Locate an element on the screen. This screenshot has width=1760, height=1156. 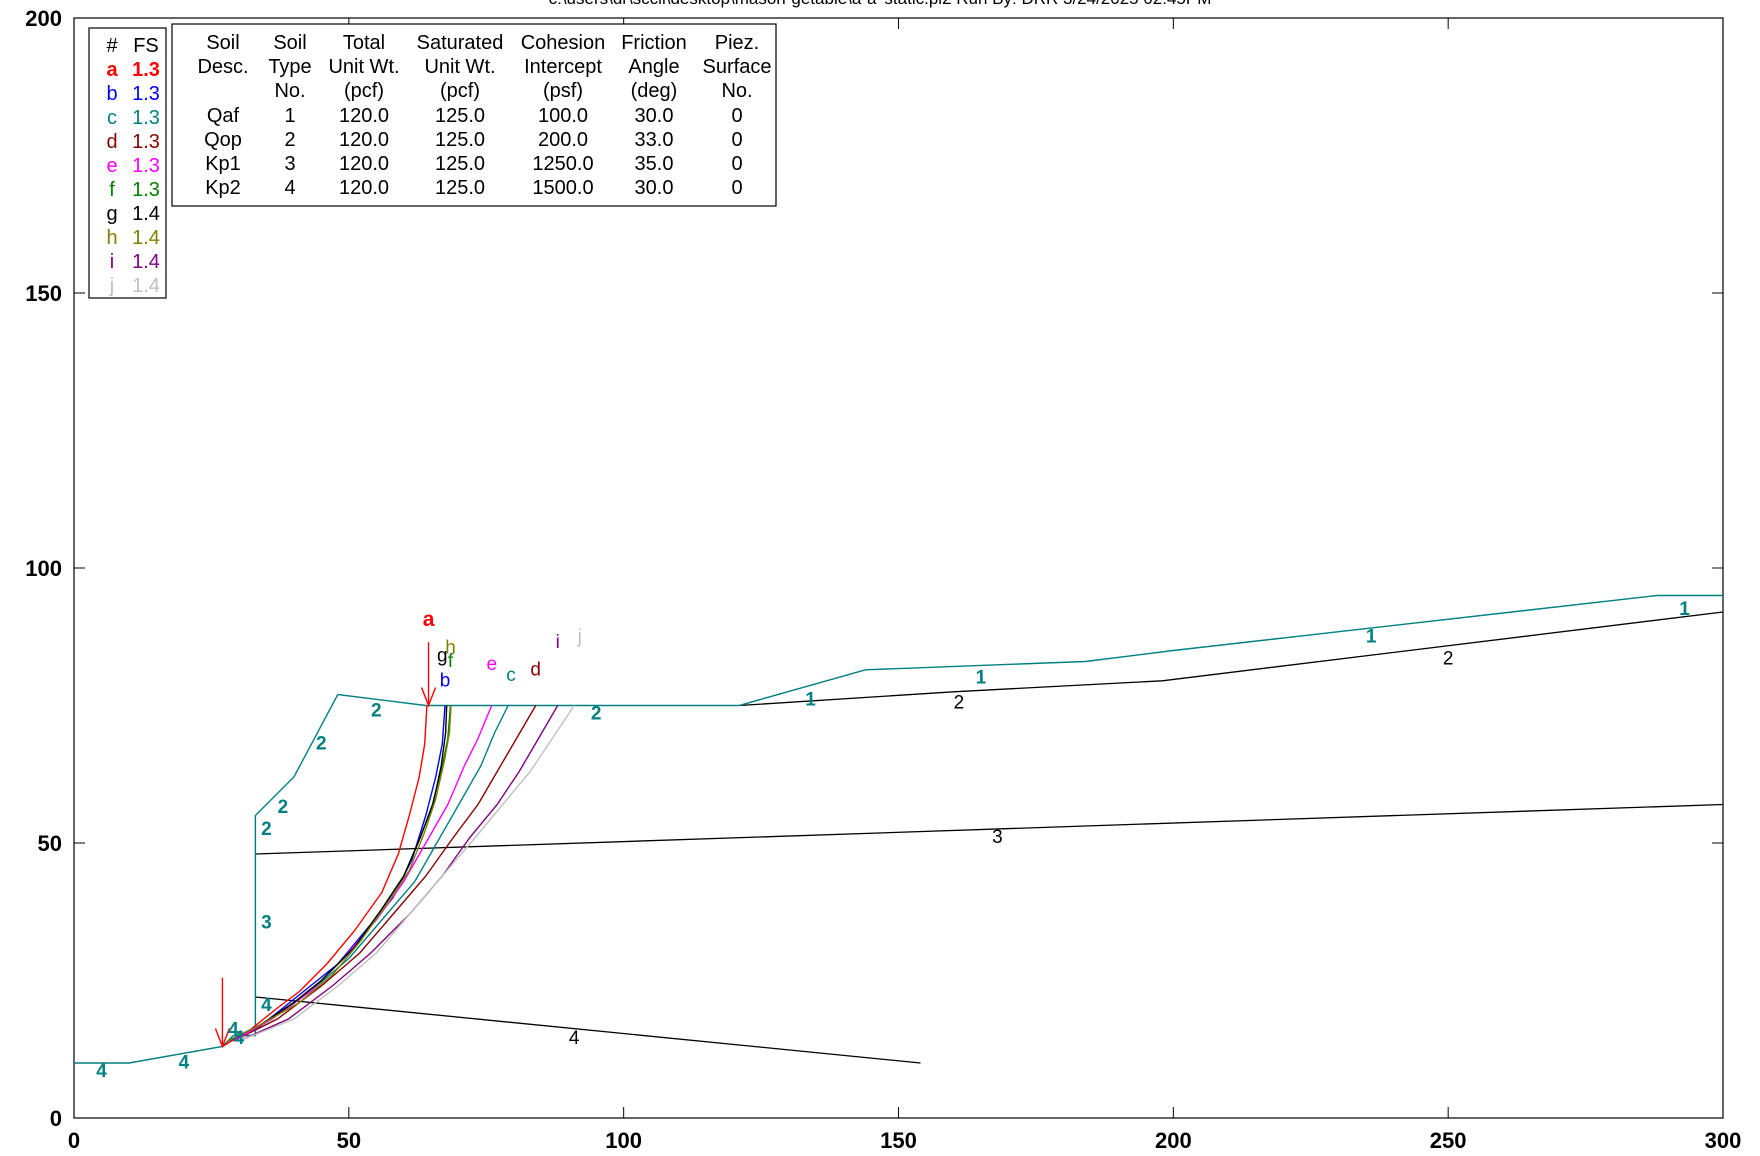
x-tick-label: 200 is located at coordinates (1173, 1140).